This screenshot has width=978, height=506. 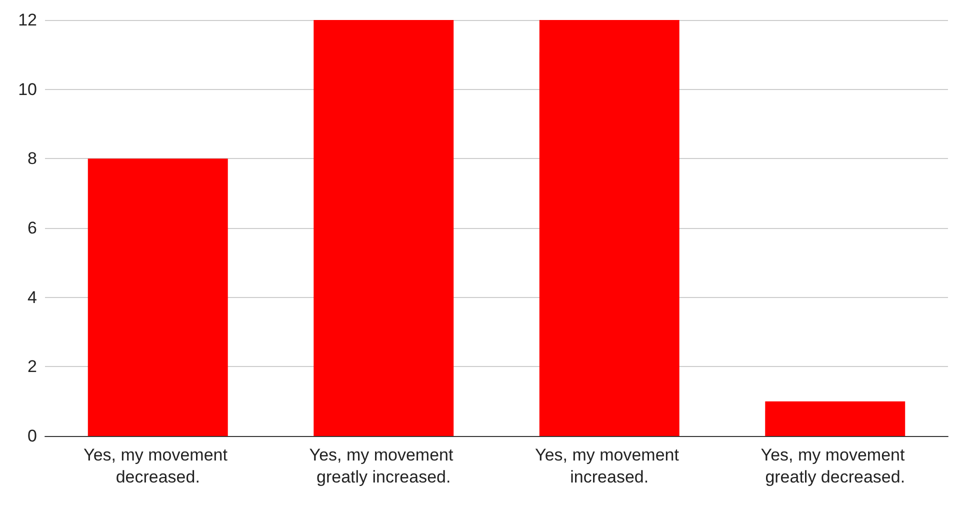 I want to click on y-tick-label: 0, so click(x=32, y=436).